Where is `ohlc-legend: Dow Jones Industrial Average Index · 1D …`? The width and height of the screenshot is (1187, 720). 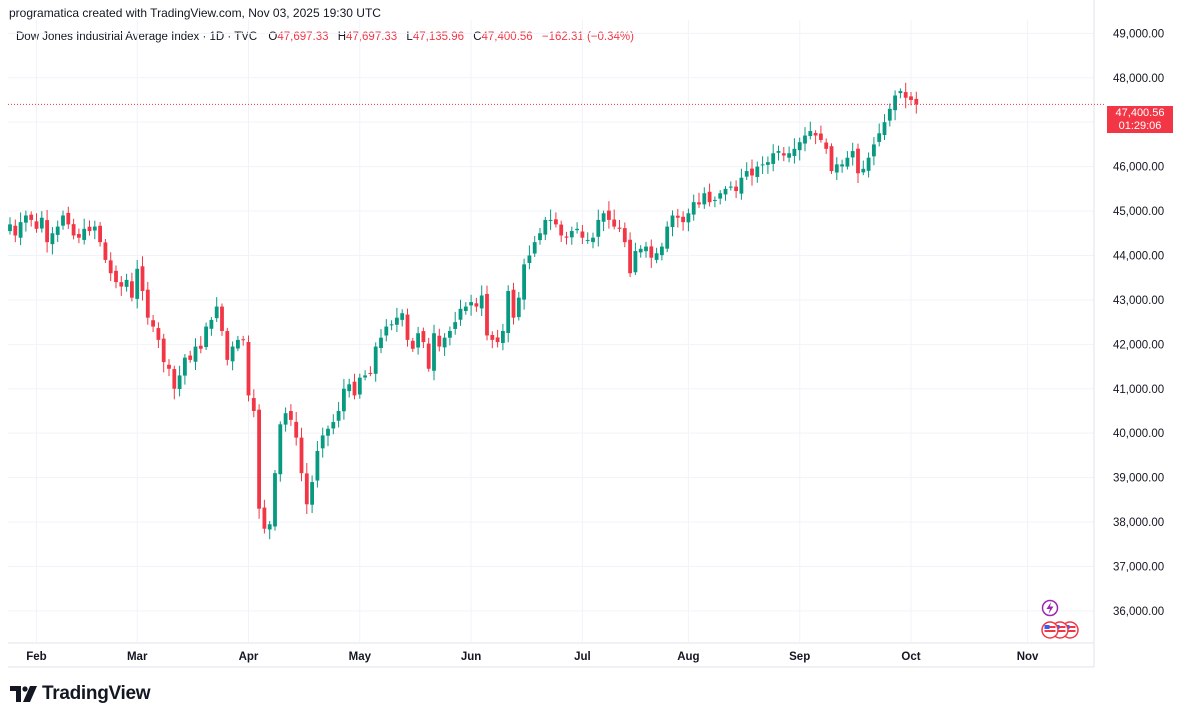 ohlc-legend: Dow Jones Industrial Average Index · 1D … is located at coordinates (328, 37).